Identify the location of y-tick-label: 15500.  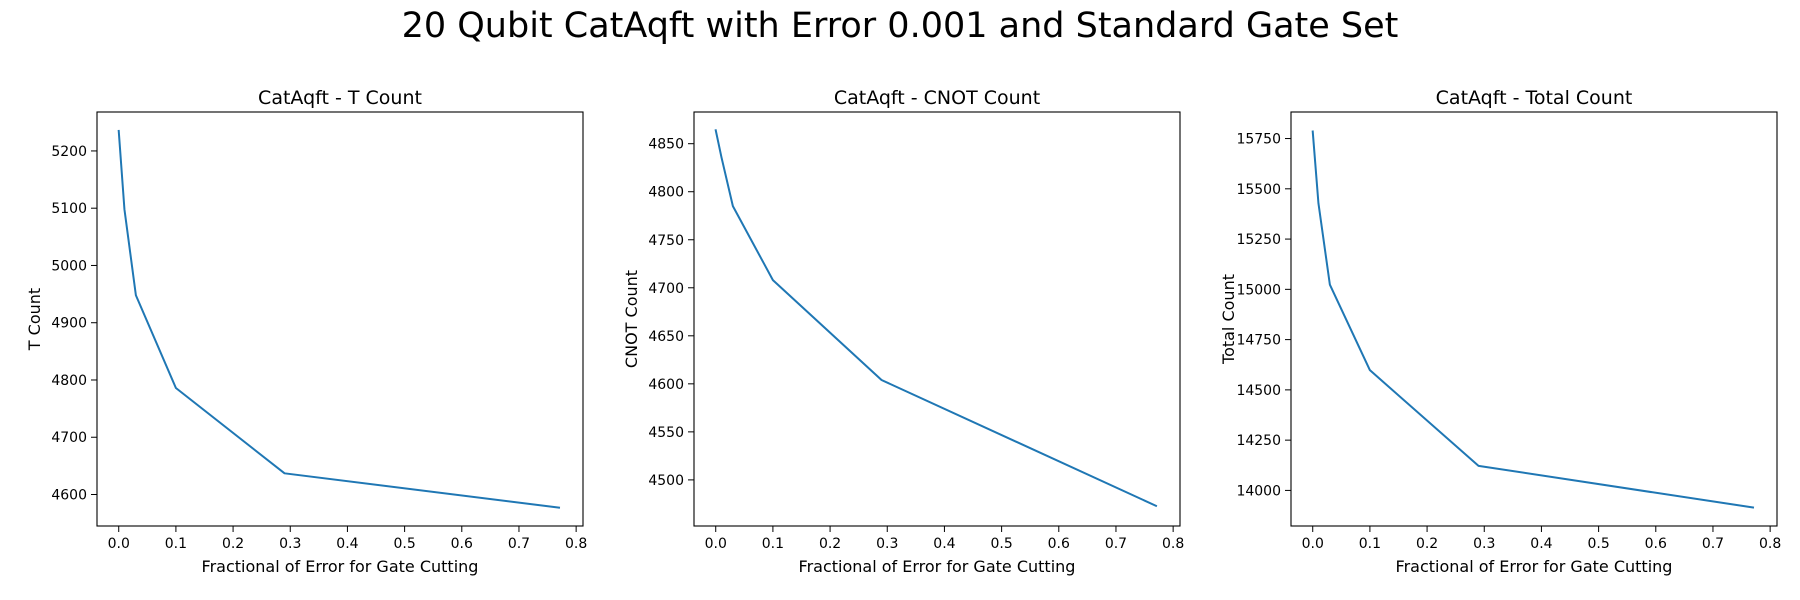
(1258, 190).